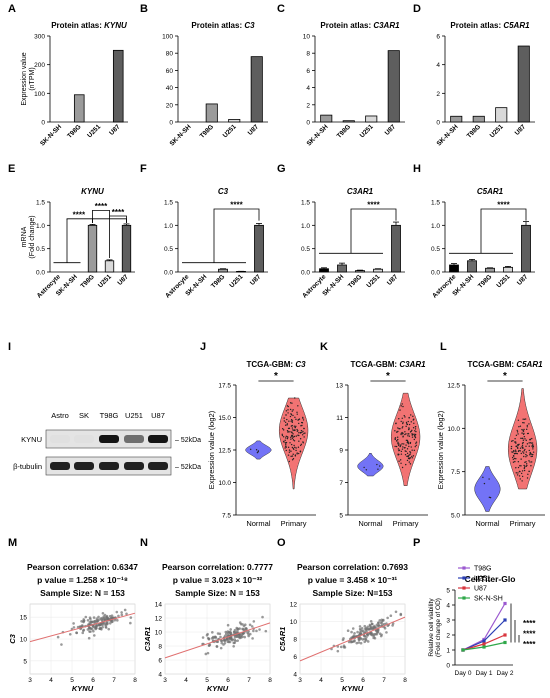 Image resolution: width=550 pixels, height=698 pixels. I want to click on chart-title-O: Pearson correlation: 0.7693, so click(352, 567).